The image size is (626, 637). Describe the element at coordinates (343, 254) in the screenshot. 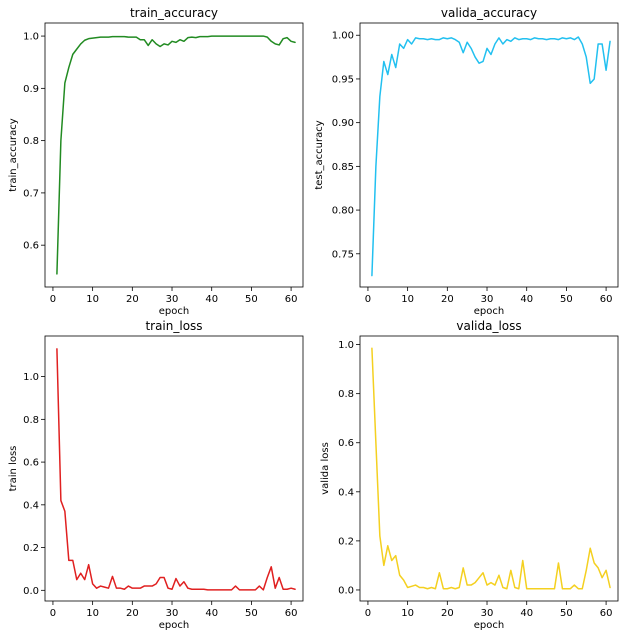

I see `valida_accuracy-ytick-label: 0.75` at that location.